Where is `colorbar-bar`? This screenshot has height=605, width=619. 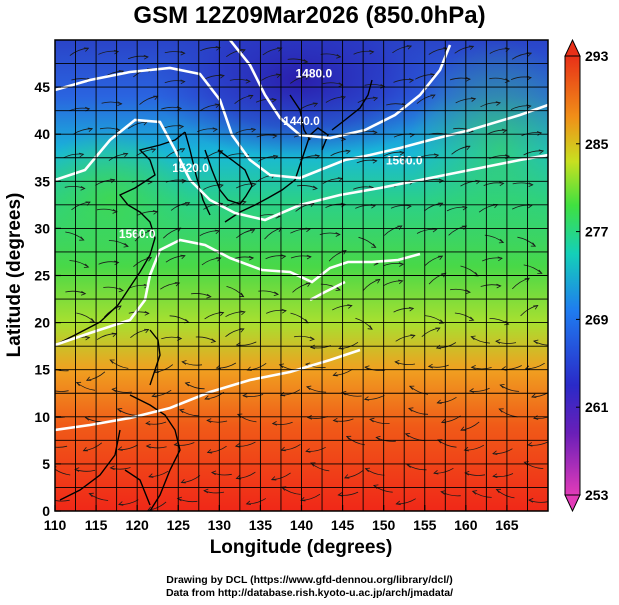
colorbar-bar is located at coordinates (572, 275).